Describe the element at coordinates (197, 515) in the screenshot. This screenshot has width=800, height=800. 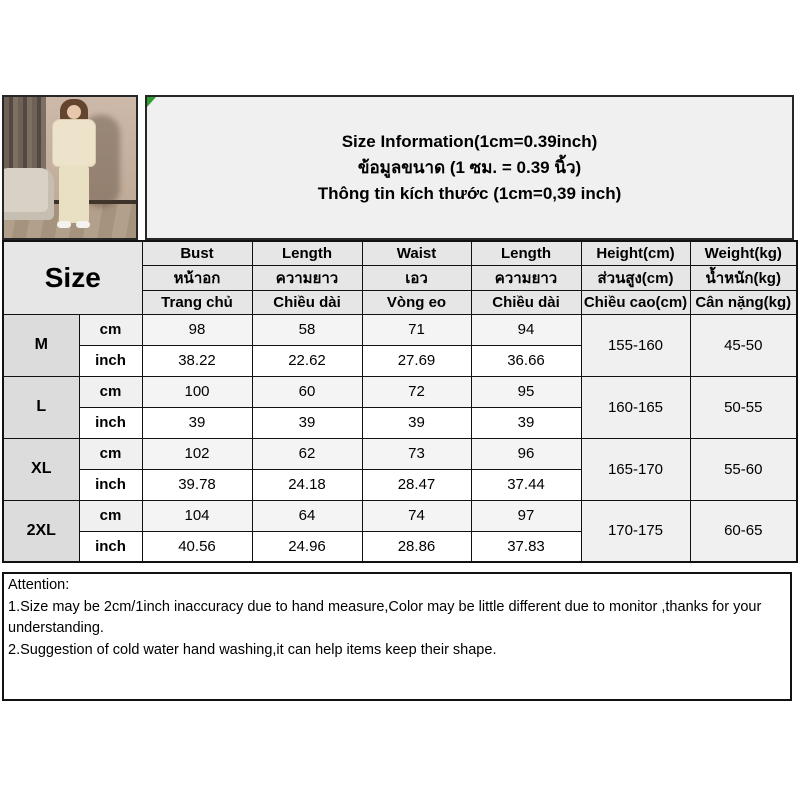
I see `cell-value: 104` at that location.